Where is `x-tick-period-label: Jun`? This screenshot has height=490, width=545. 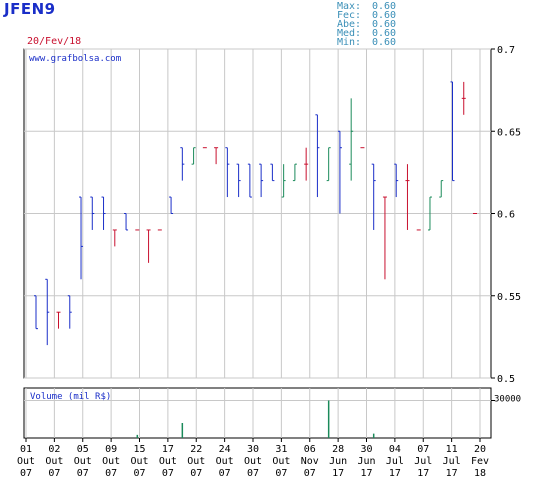 x-tick-period-label: Jun is located at coordinates (366, 461).